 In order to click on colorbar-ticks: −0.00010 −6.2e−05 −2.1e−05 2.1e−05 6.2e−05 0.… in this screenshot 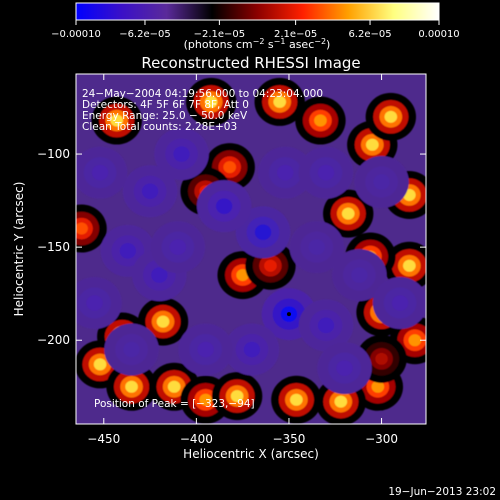, I will do `click(255, 30)`.